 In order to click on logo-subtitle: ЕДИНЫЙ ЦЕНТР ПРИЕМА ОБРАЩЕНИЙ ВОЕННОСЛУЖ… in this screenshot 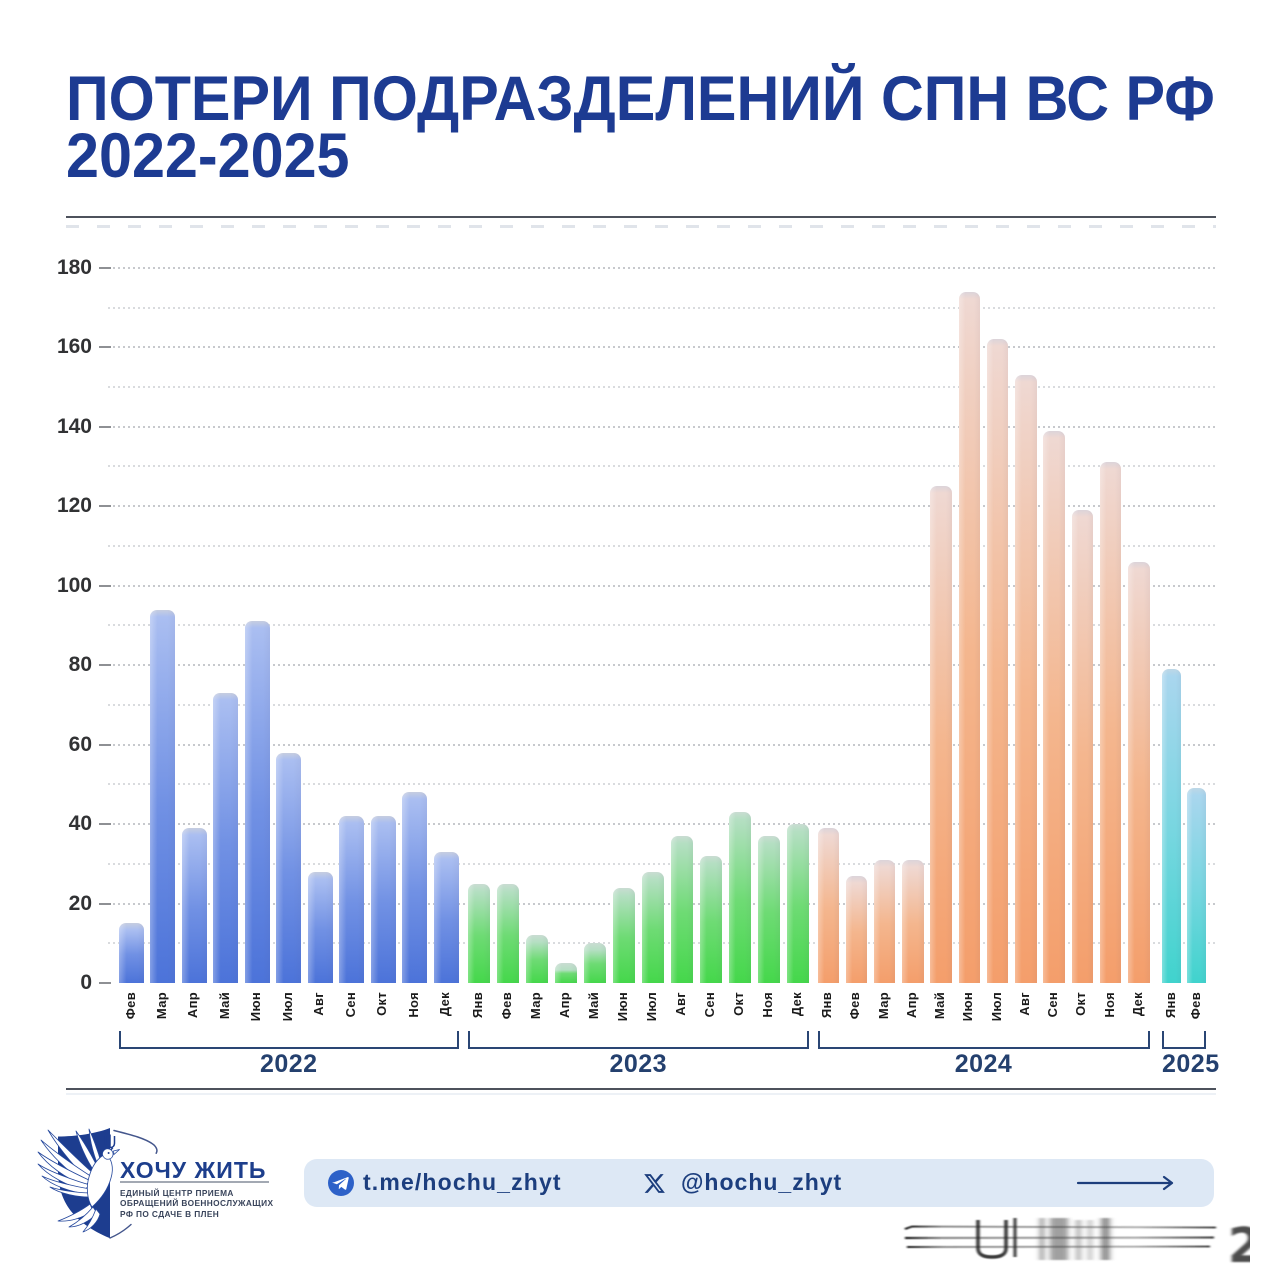, I will do `click(197, 1203)`.